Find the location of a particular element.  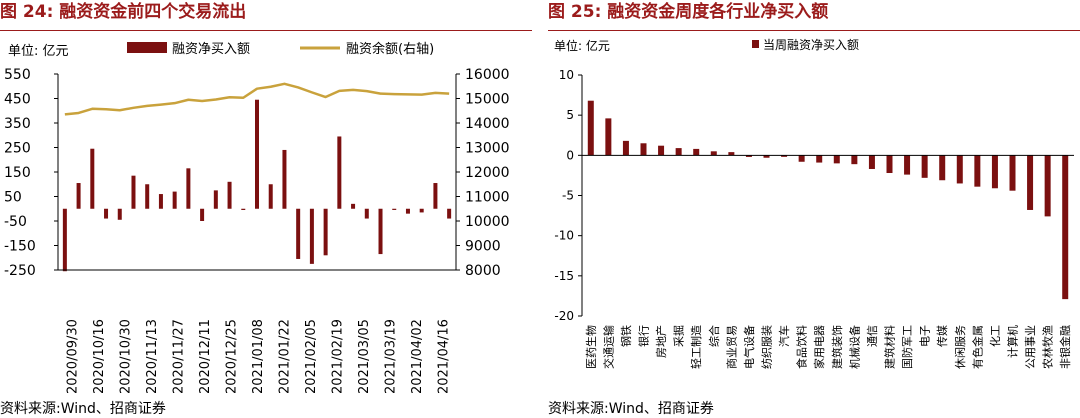

left-legend-bar-label: 融资净买入额 is located at coordinates (211, 49).